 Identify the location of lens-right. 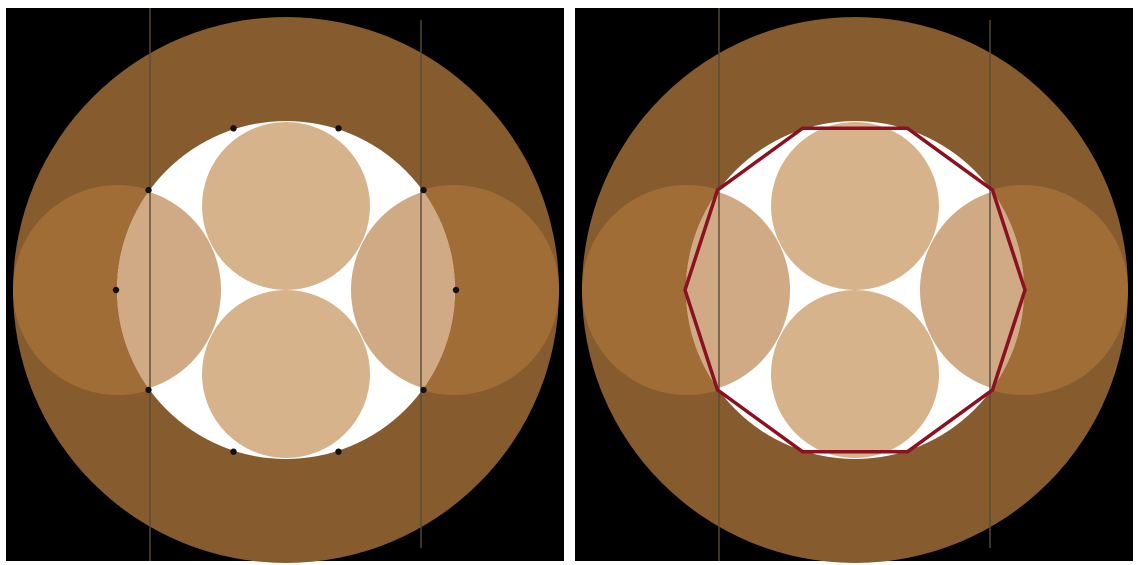
(972, 290).